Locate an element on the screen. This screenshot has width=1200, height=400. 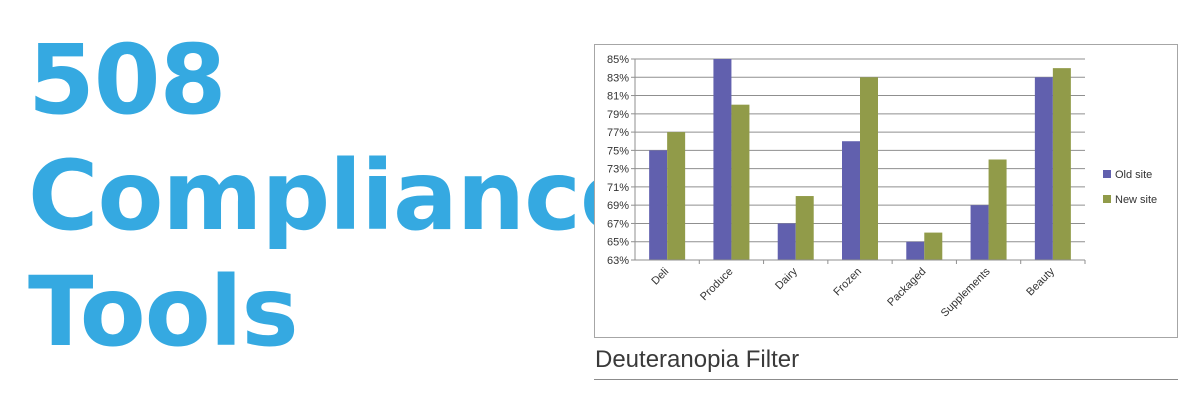
y-tick-label: 83% is located at coordinates (618, 78).